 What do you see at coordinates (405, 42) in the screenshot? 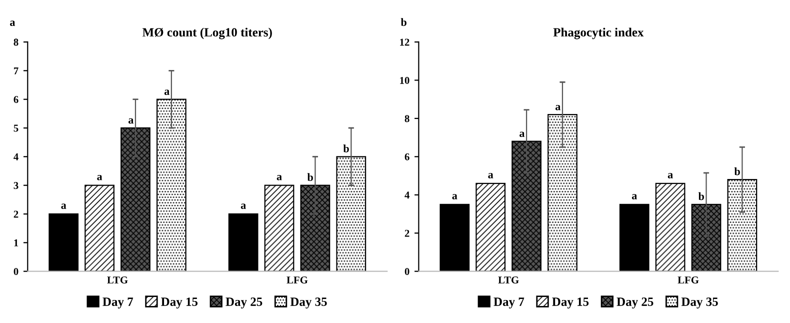
I see `y-tick-label: 12` at bounding box center [405, 42].